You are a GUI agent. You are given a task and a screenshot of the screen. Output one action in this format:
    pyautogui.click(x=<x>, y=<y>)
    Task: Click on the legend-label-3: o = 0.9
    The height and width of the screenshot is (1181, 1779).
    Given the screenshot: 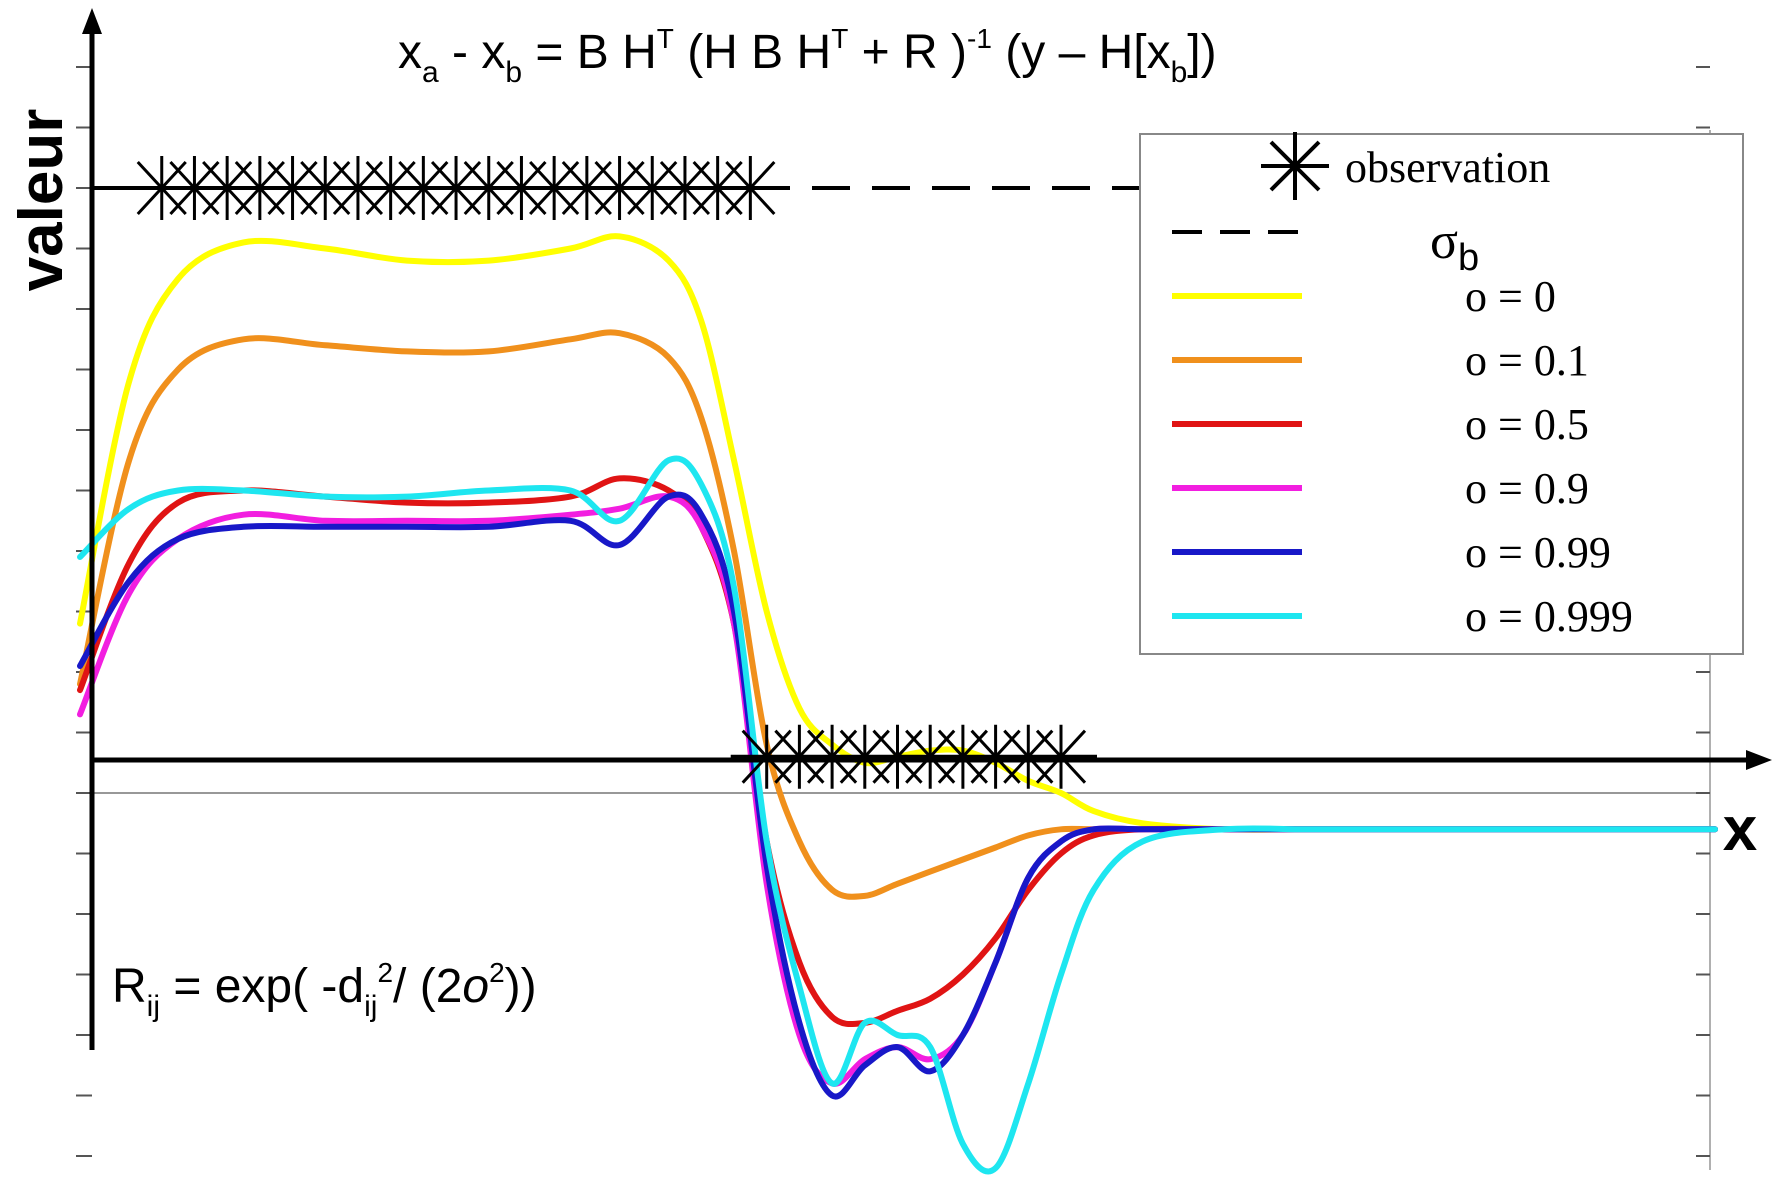 What is the action you would take?
    pyautogui.click(x=1527, y=488)
    